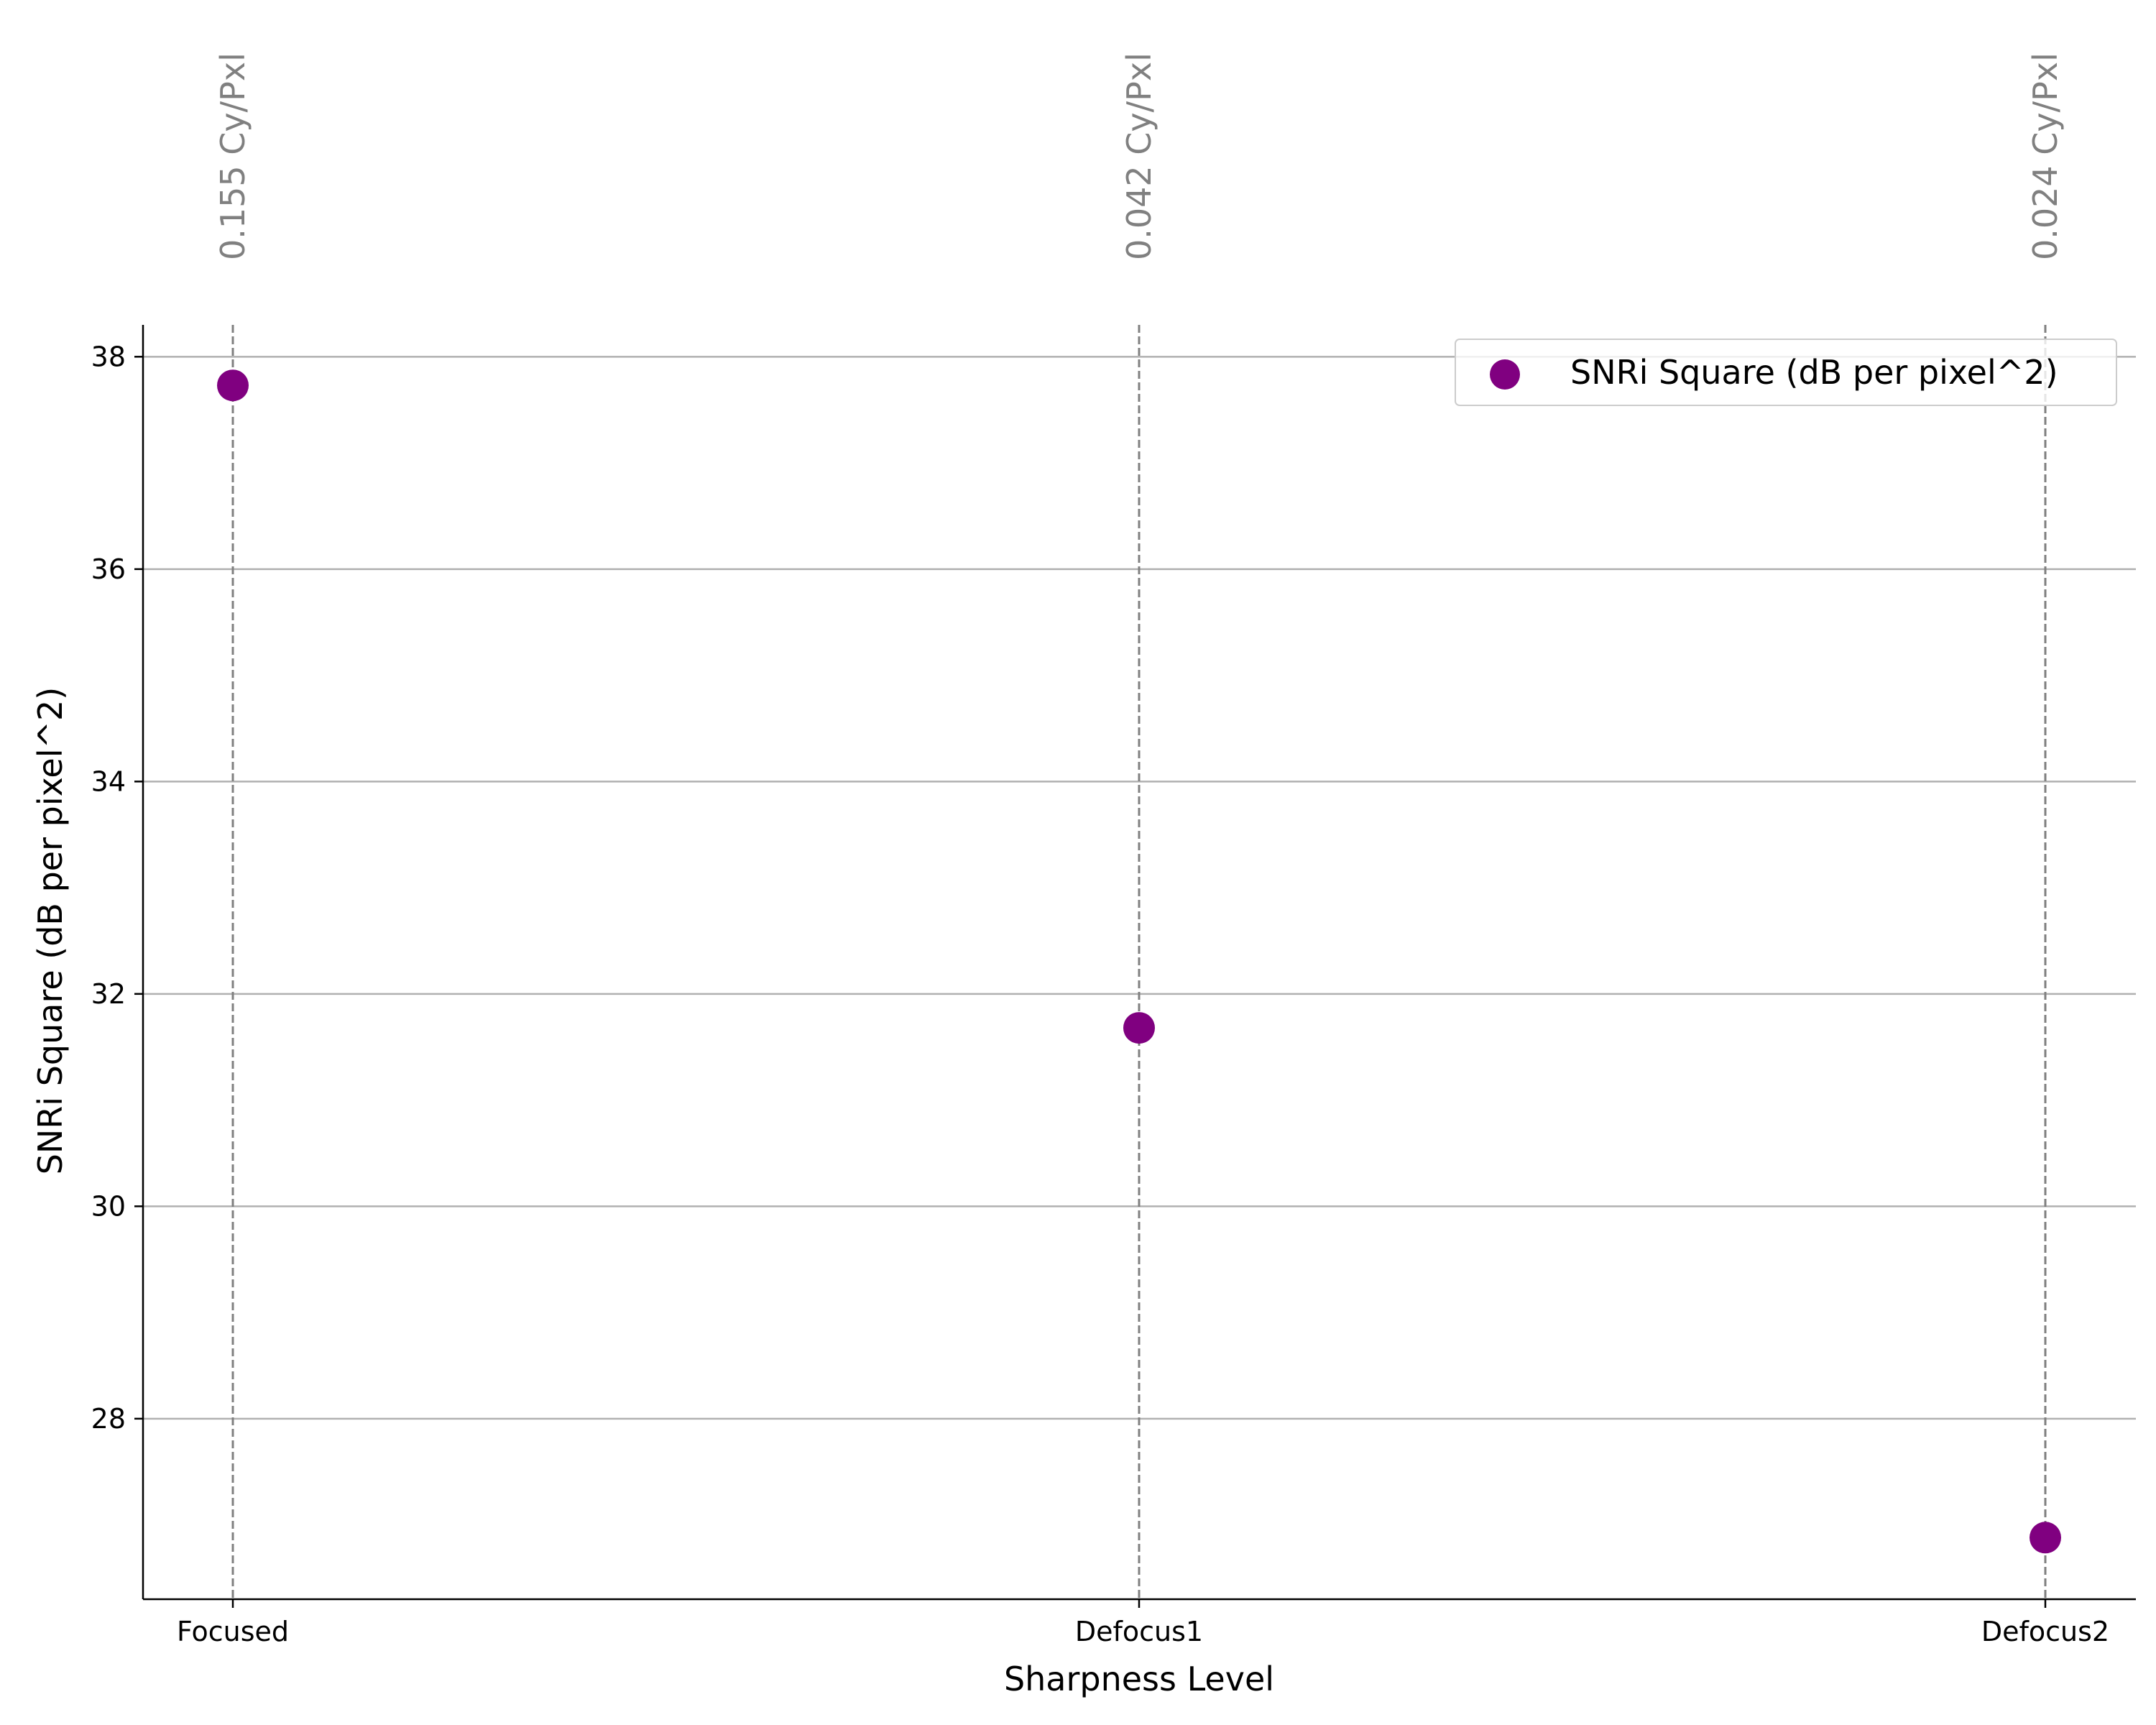  I want to click on x-axis-title: Sharpness Level, so click(1139, 1679).